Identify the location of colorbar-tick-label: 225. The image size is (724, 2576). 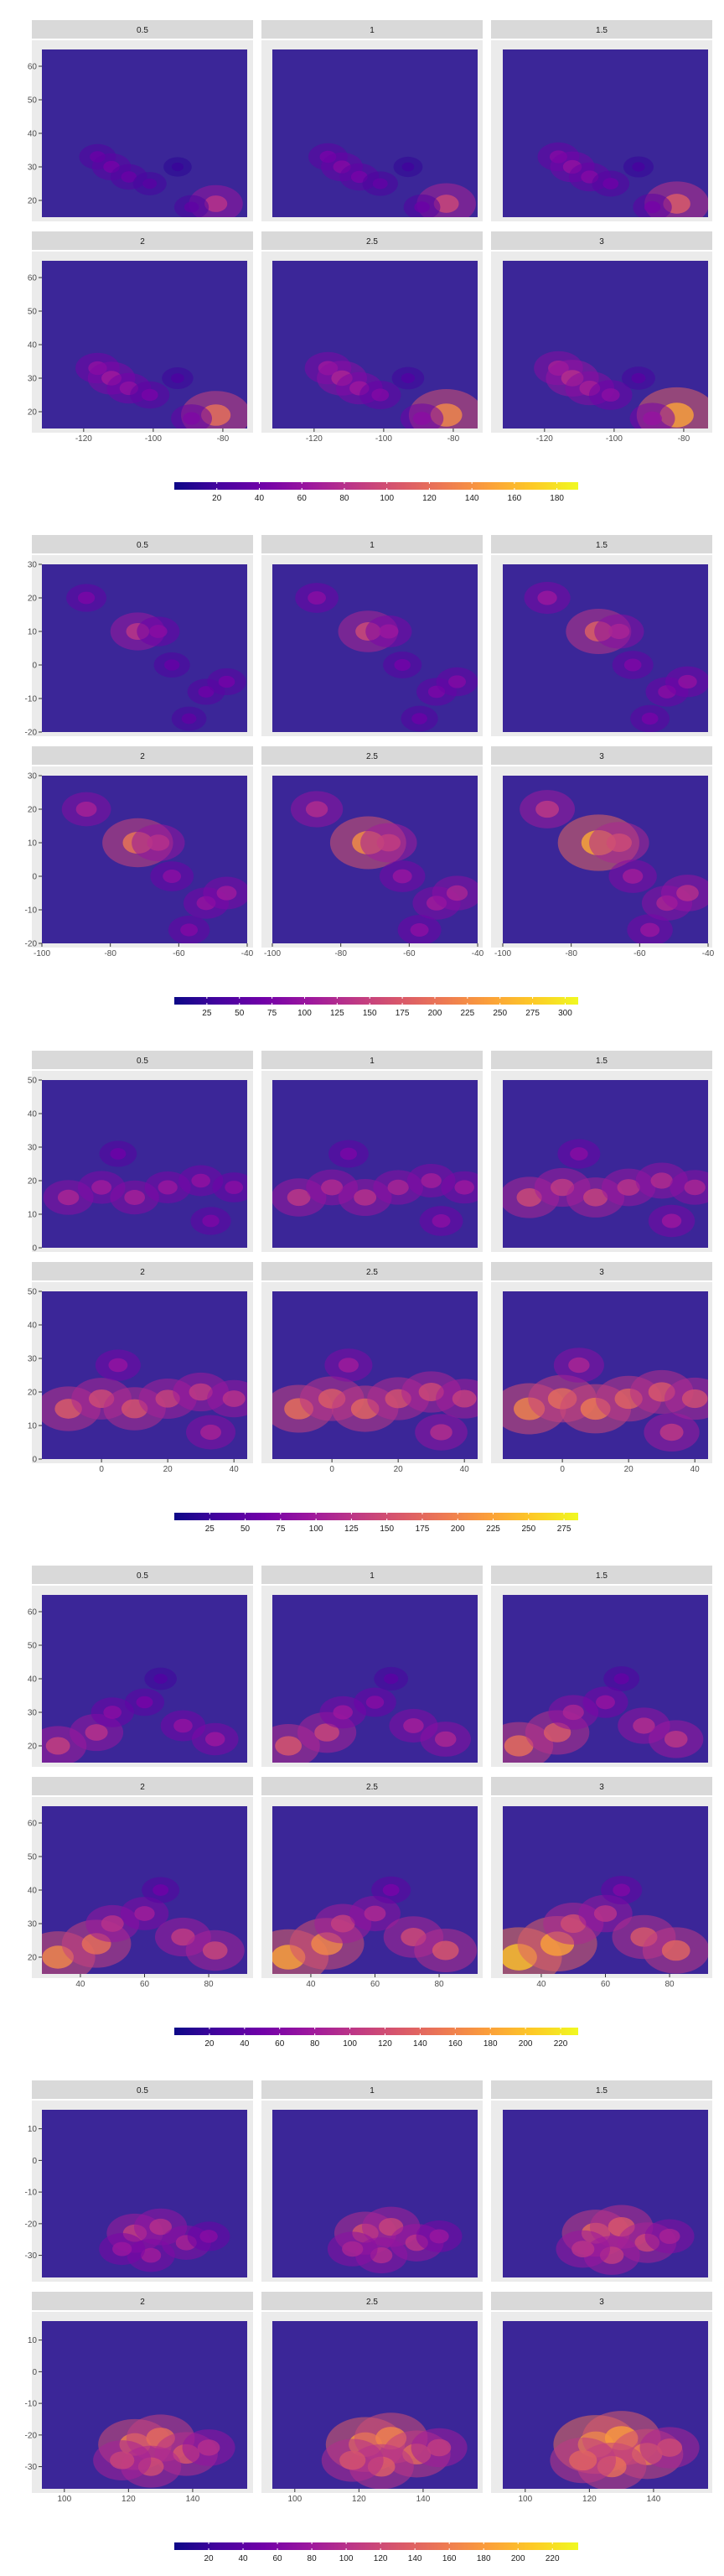
(493, 1529).